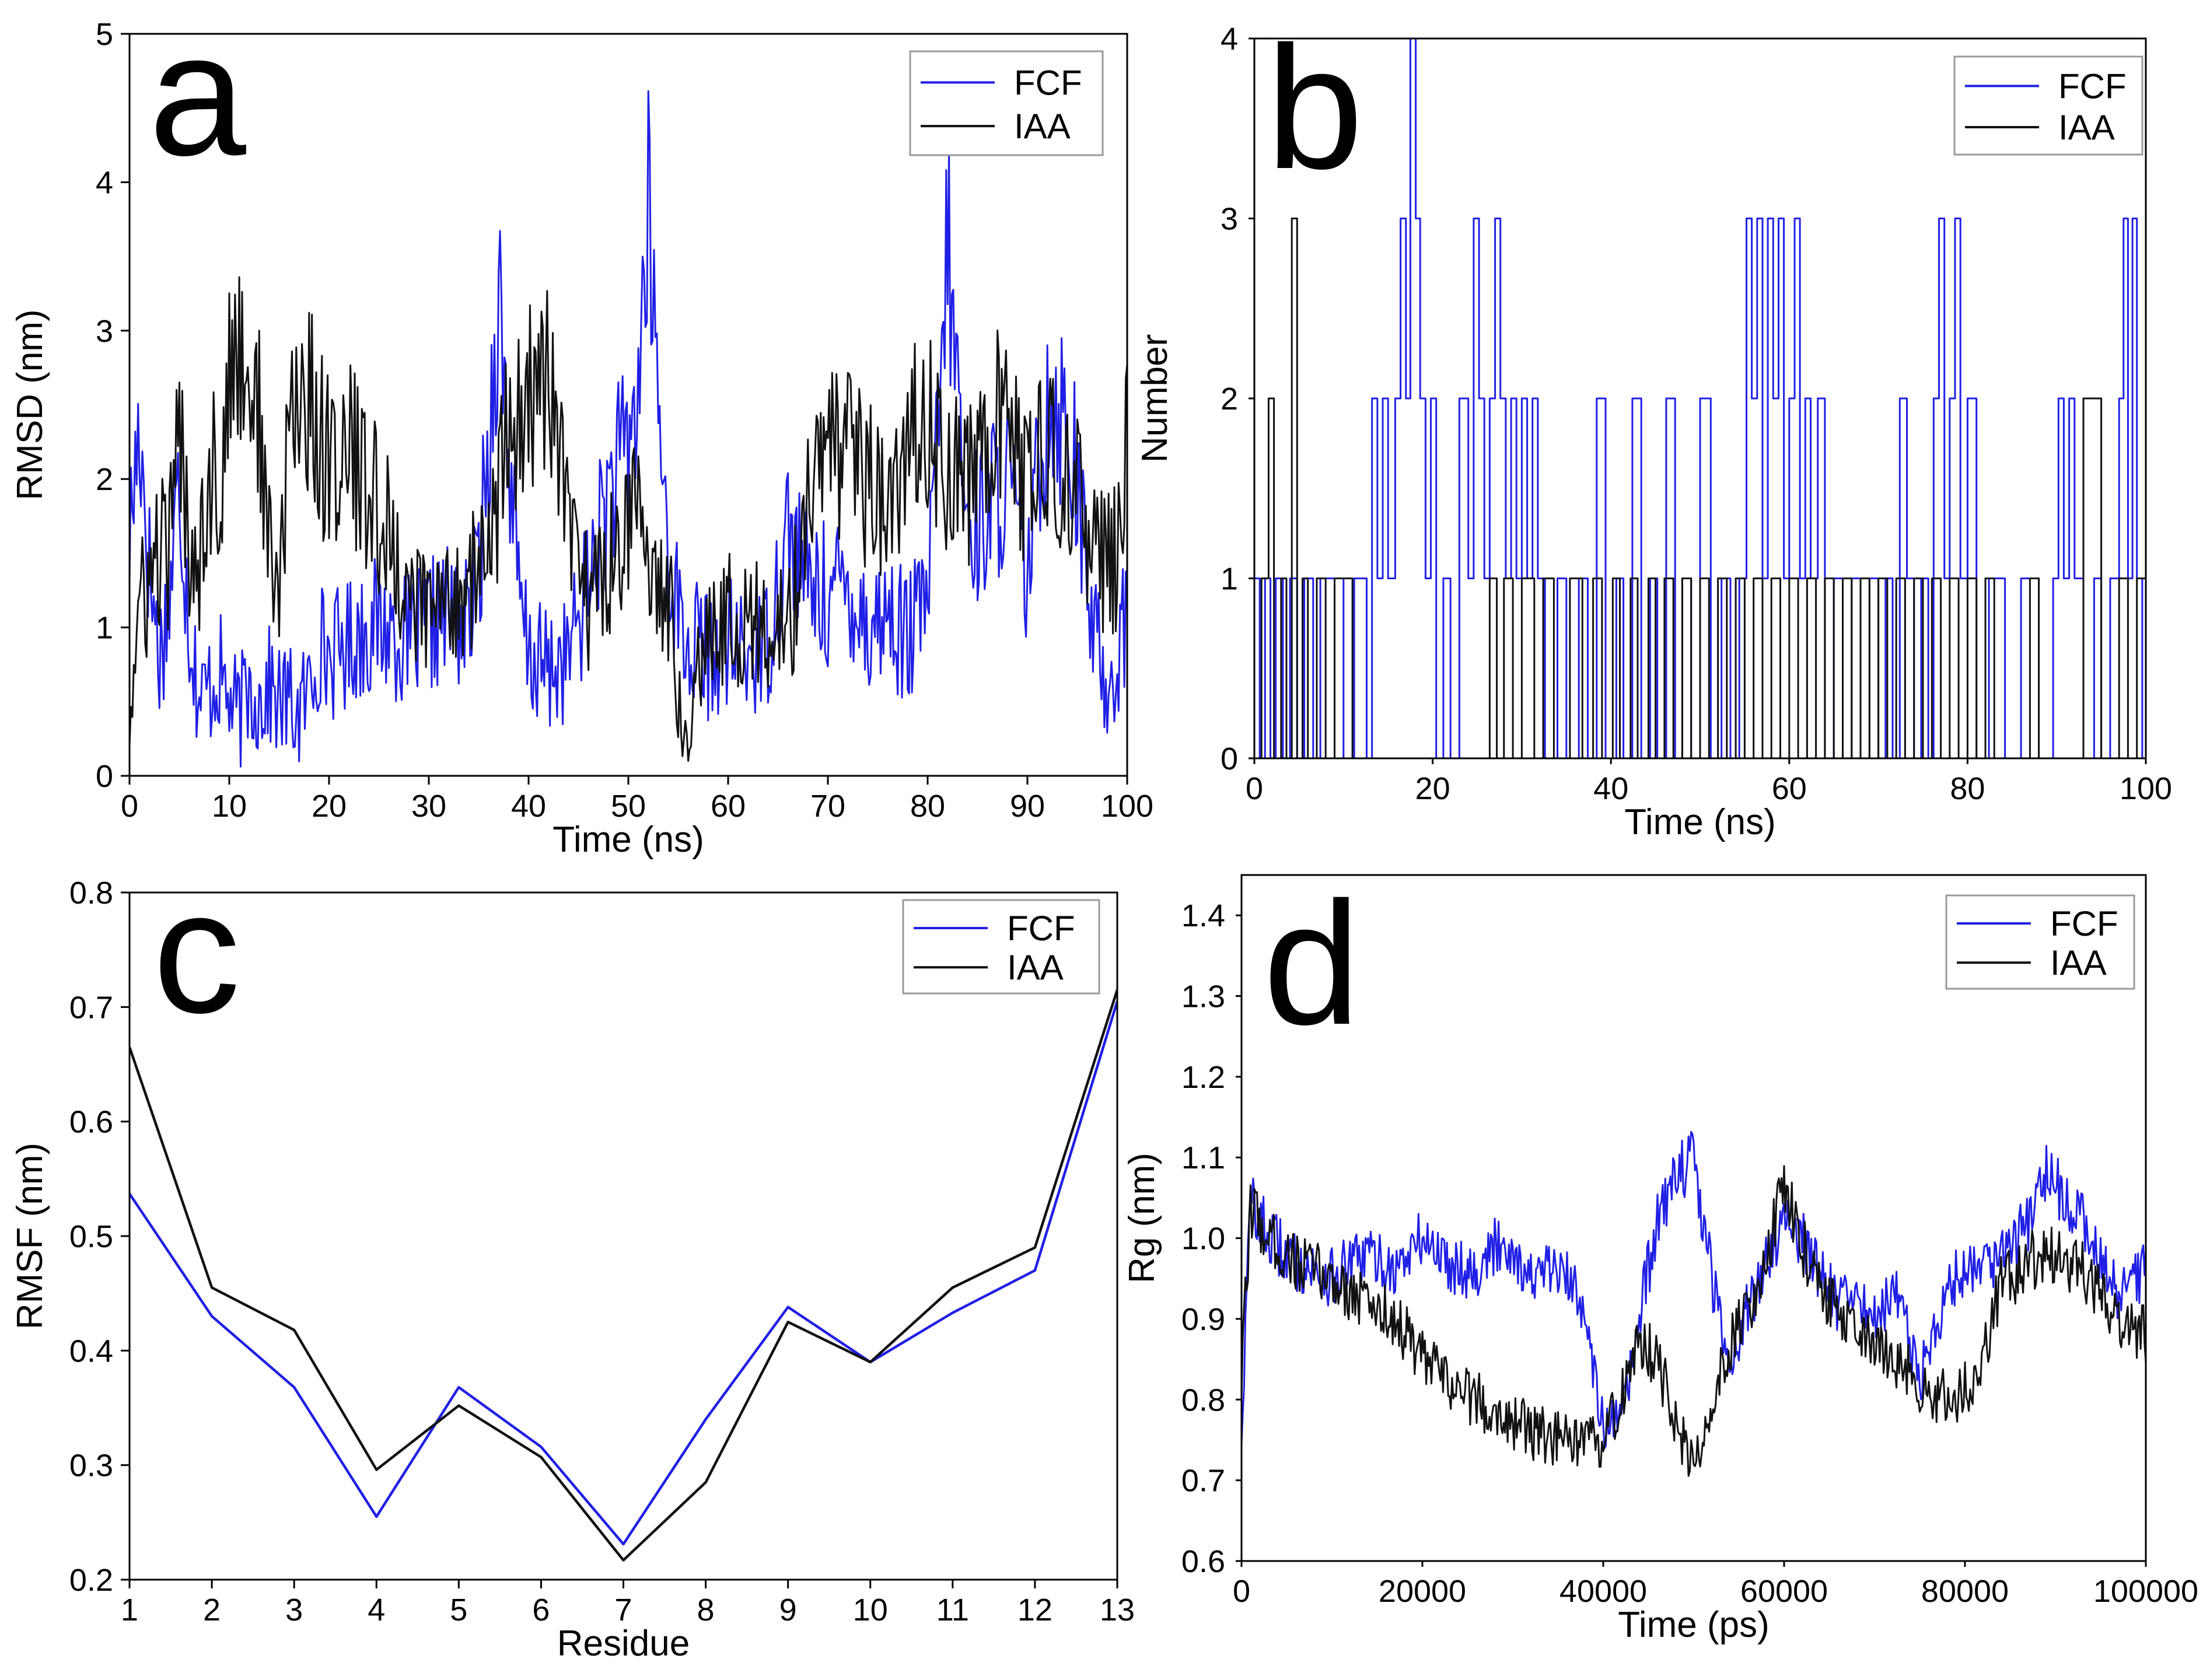 Image resolution: width=2210 pixels, height=1680 pixels. What do you see at coordinates (1142, 1218) in the screenshot?
I see `y-axis-title: Rg (nm)` at bounding box center [1142, 1218].